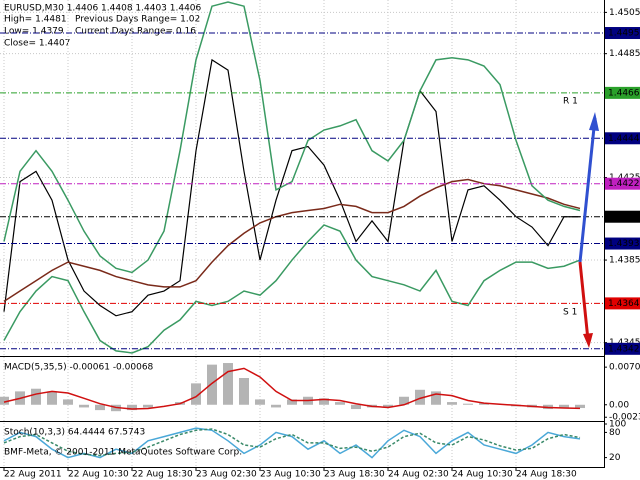 Image resolution: width=640 pixels, height=480 pixels. I want to click on annotation: Current Days Range= 0.16, so click(135, 32).